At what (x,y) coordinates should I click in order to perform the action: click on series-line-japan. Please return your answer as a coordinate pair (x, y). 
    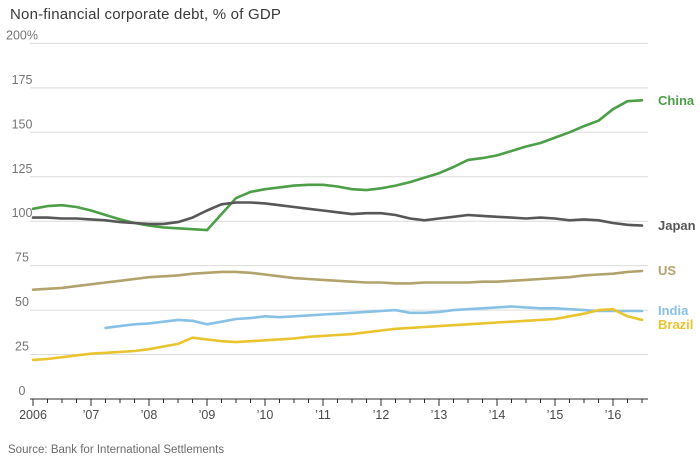
    Looking at the image, I should click on (337, 214).